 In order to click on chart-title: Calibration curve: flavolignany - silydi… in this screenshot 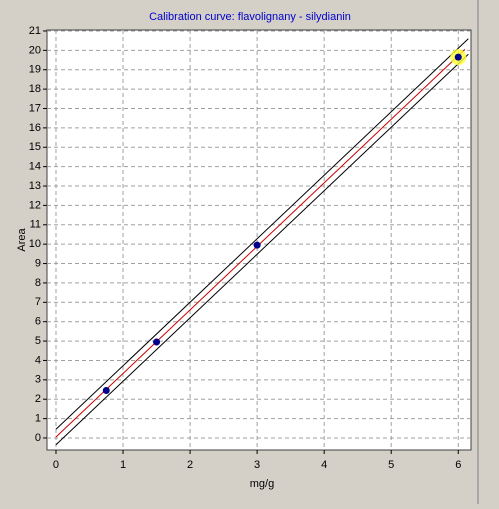, I will do `click(250, 17)`.